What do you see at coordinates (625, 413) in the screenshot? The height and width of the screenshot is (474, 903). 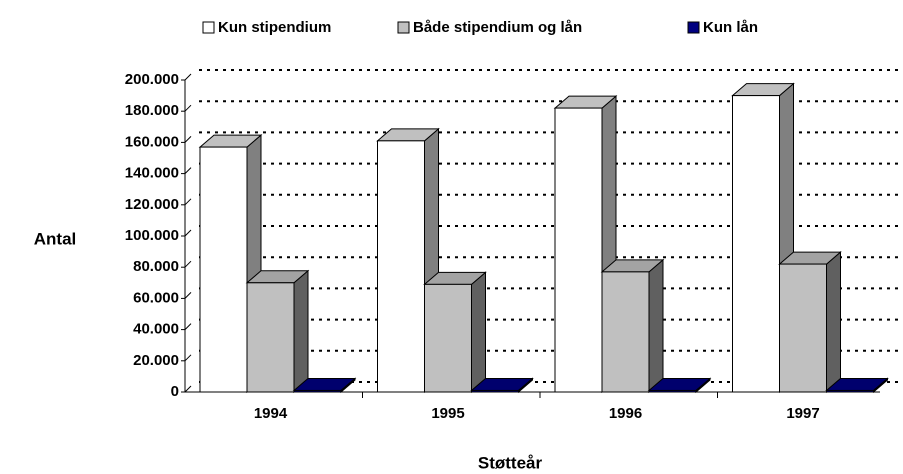 I see `x-tick-label: 1996` at bounding box center [625, 413].